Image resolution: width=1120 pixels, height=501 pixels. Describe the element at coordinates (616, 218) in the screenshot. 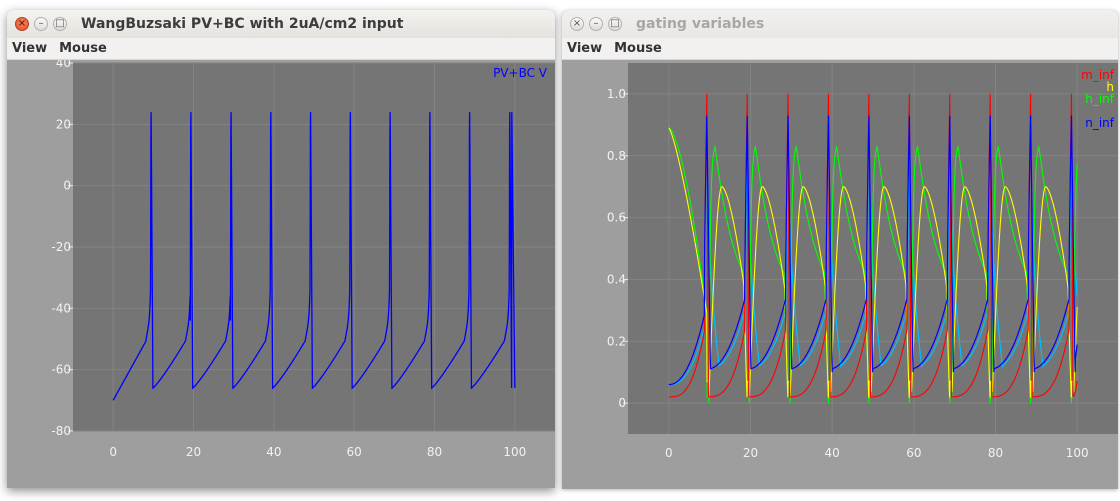

I see `y-tick-label: 0.6` at that location.